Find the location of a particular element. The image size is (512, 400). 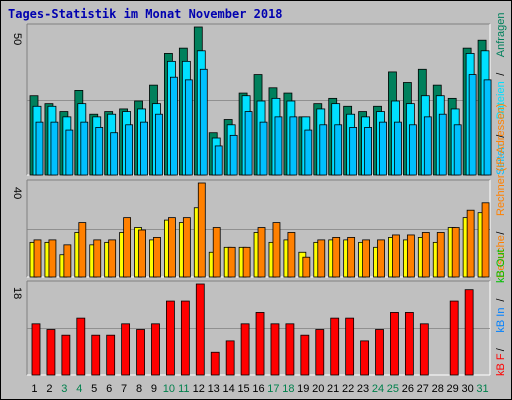

legend-middle-2: Rechner (IP-Adressen) is located at coordinates (501, 160).